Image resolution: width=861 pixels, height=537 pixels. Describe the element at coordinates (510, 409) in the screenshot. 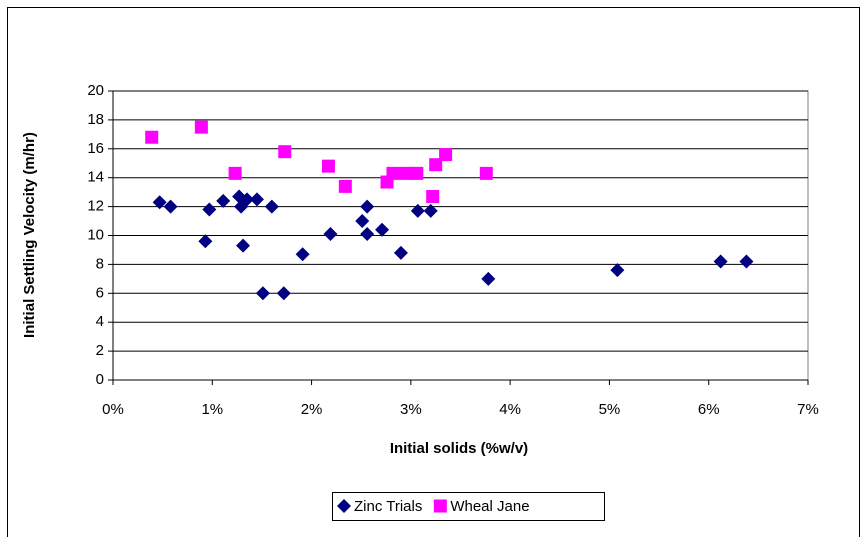

I see `x-tick-label: 4%` at that location.